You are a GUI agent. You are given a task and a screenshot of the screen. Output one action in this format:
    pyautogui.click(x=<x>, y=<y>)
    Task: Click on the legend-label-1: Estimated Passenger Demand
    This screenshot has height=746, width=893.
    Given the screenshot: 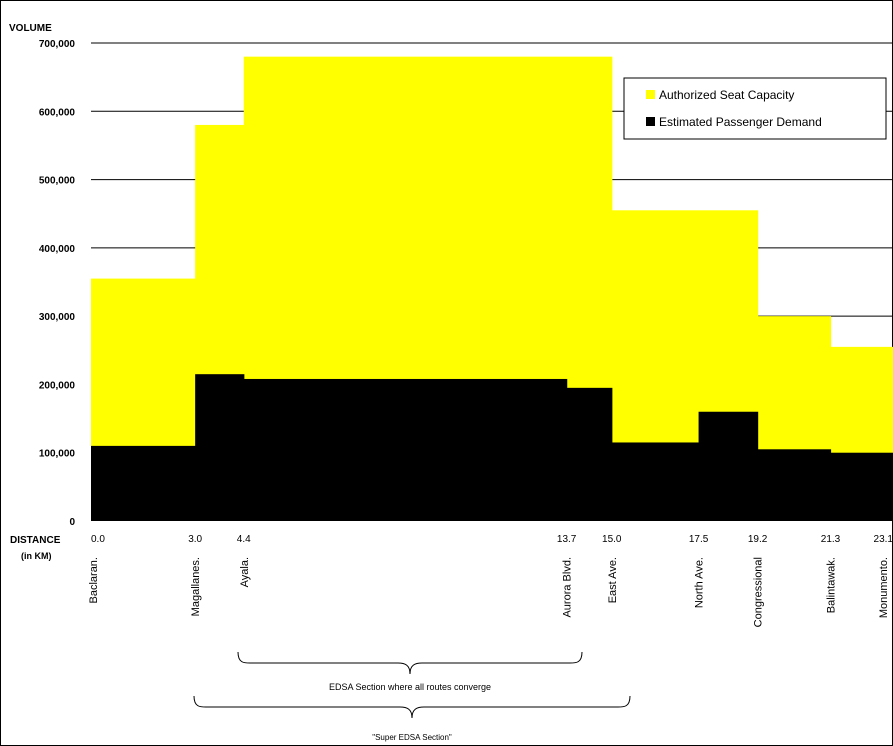 What is the action you would take?
    pyautogui.click(x=740, y=122)
    